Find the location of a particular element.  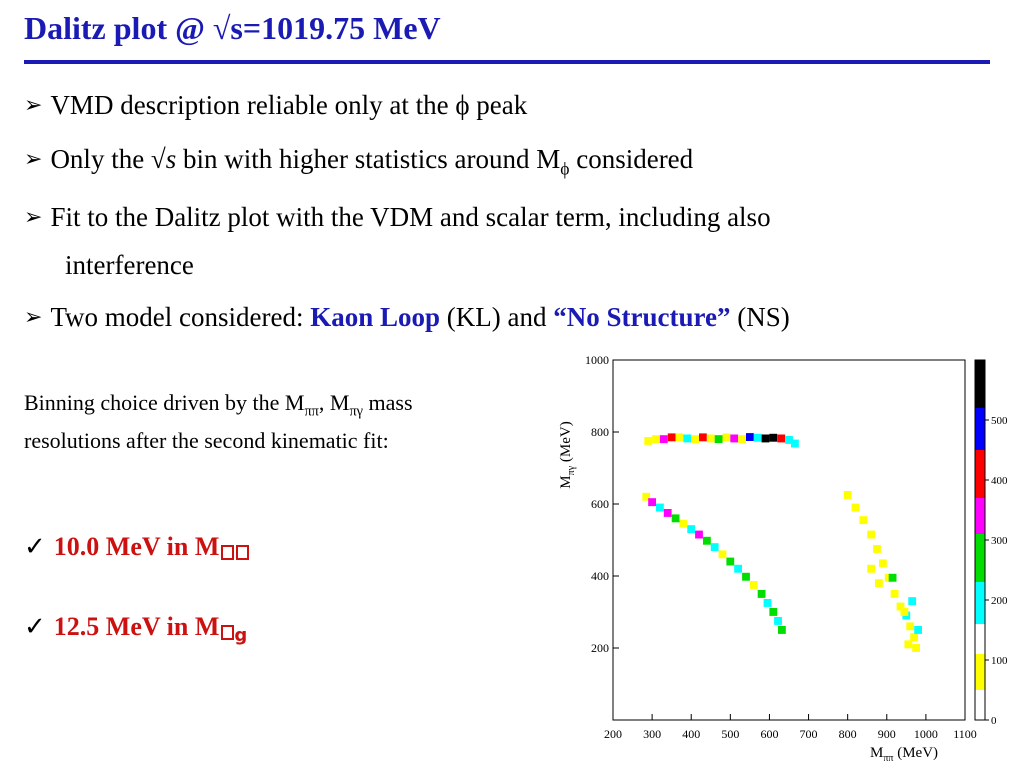

y-axis-ticks: 200 400 600 800 1000 is located at coordinates (602, 504).